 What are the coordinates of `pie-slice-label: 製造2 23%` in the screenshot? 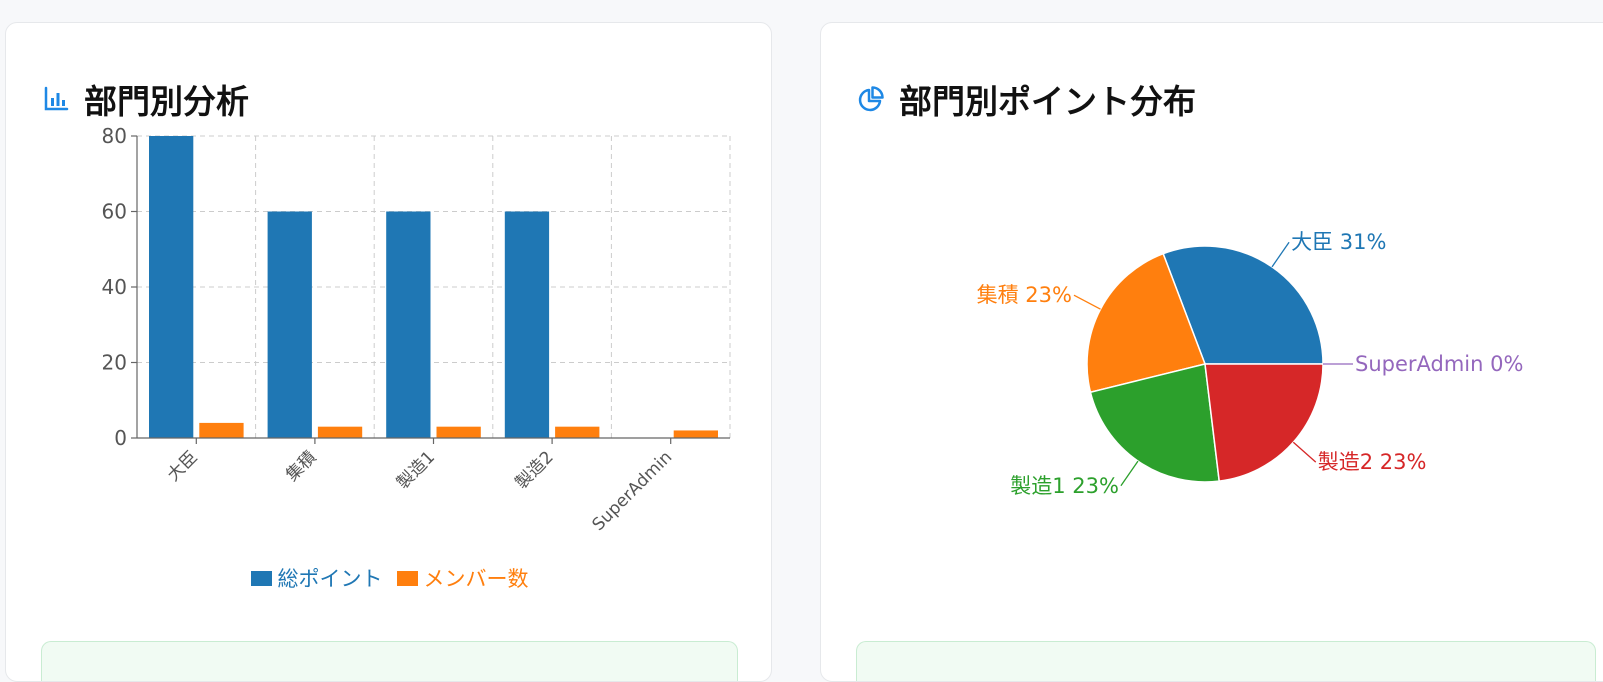 It's located at (1372, 462).